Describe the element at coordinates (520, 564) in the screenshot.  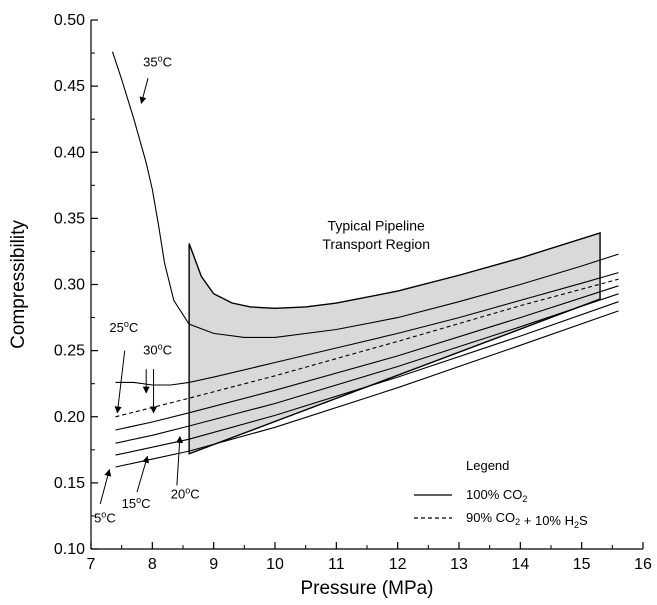
I see `x-tick-label: 14` at that location.